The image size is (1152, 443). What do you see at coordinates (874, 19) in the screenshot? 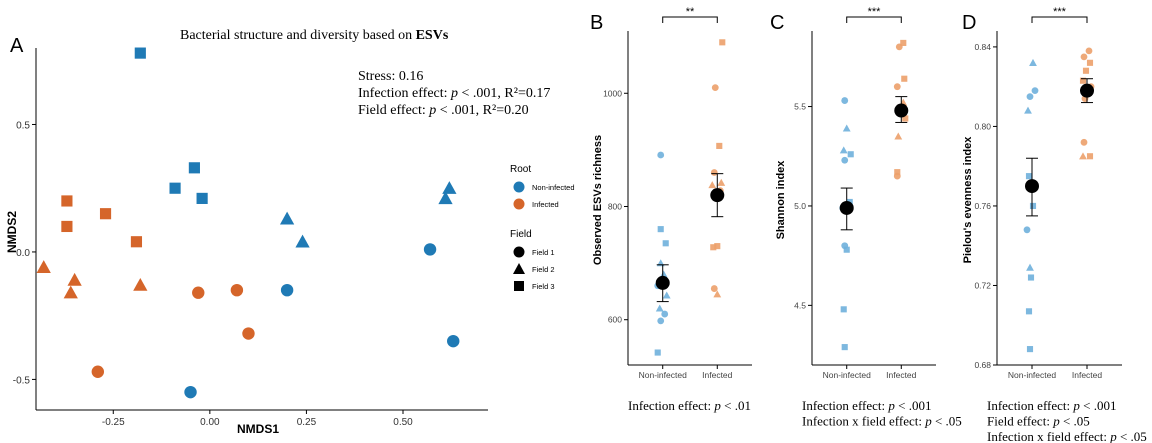
I see `panel-c-significance-bracket` at bounding box center [874, 19].